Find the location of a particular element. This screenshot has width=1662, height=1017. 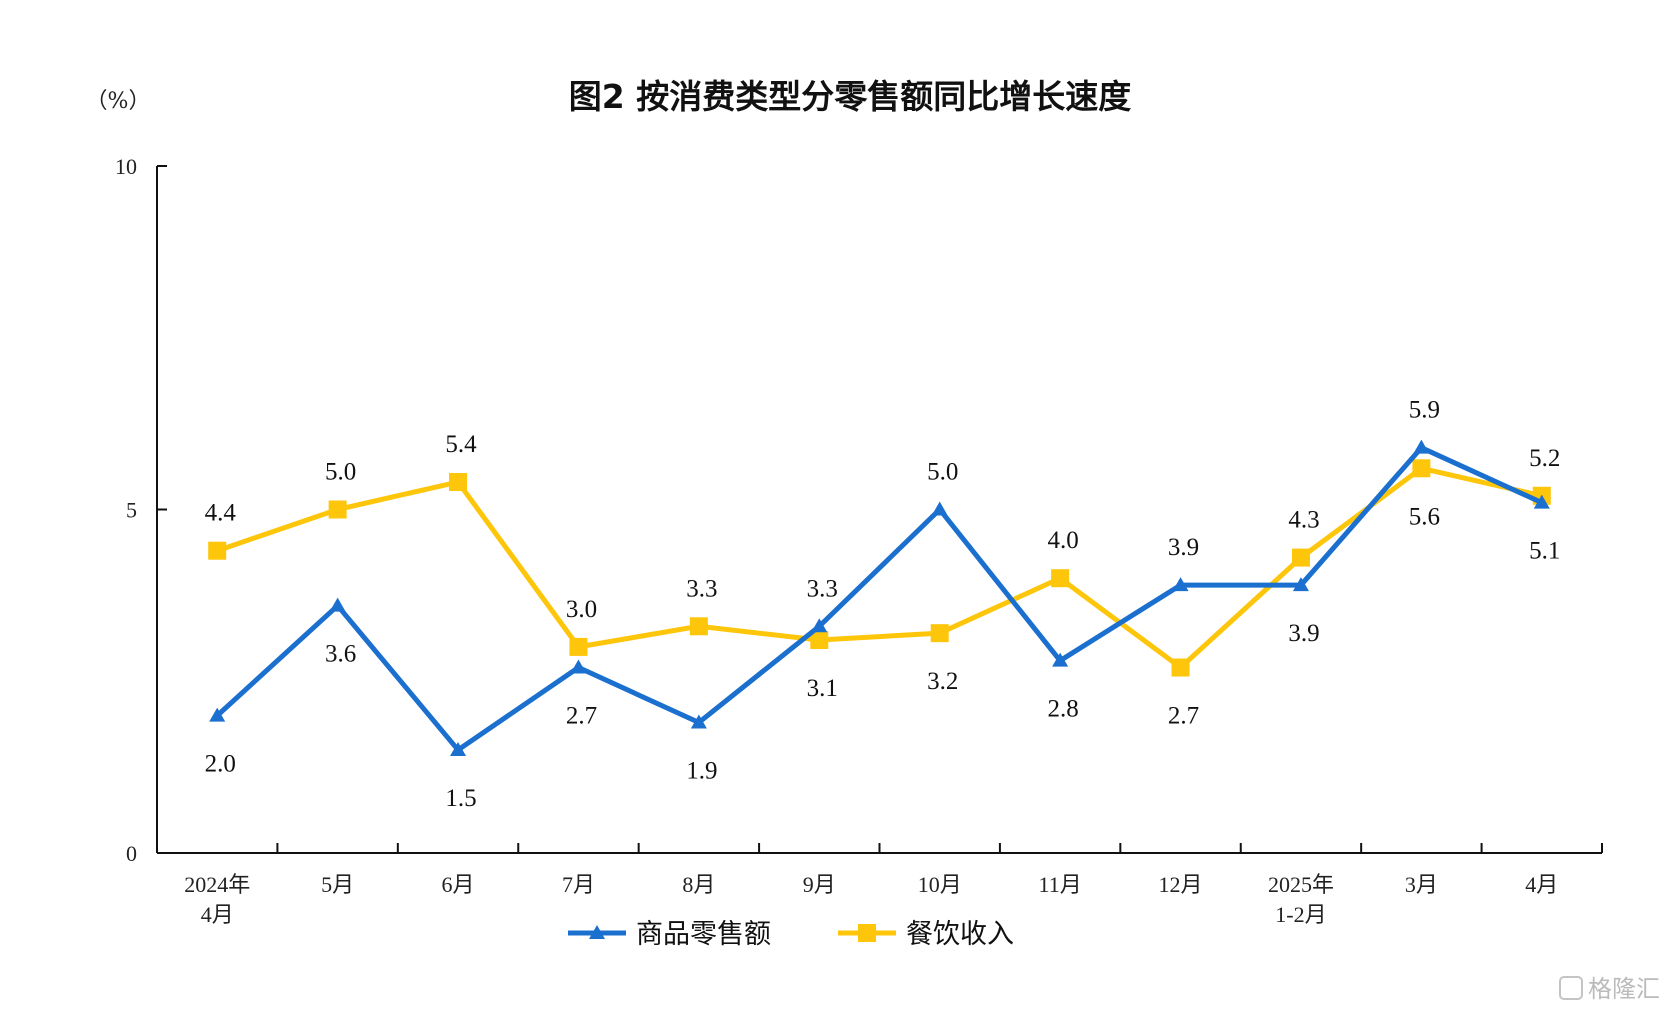

legend-catering: 餐饮收入 is located at coordinates (926, 934).